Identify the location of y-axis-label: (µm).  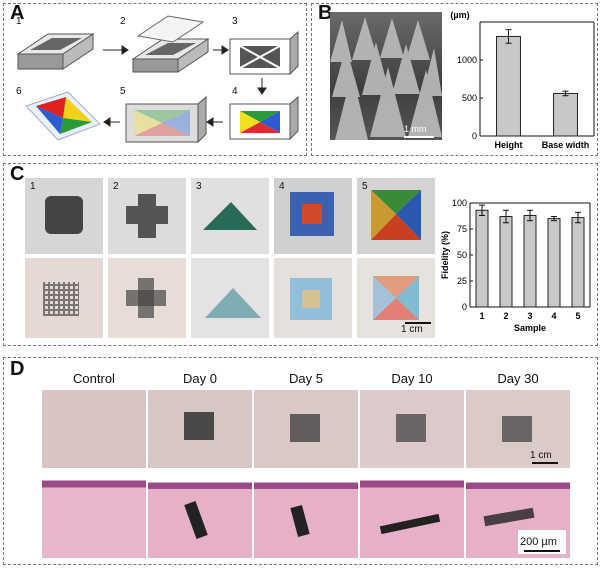
(459, 15).